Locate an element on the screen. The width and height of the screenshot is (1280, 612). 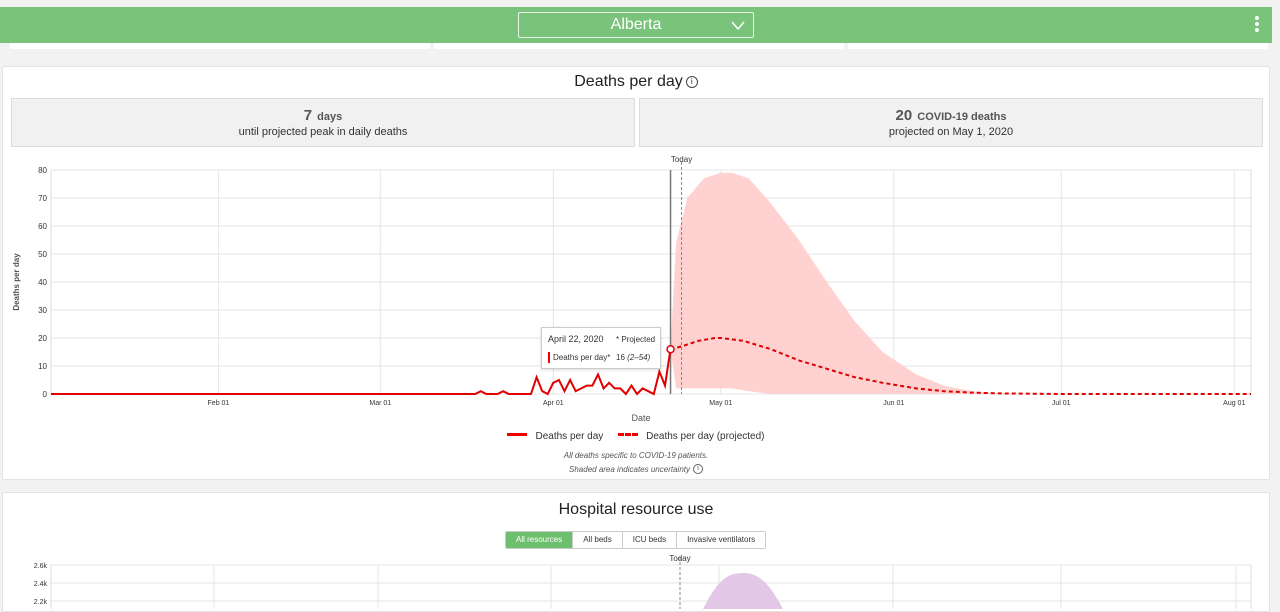
y-tick-label: 60 is located at coordinates (42, 226).